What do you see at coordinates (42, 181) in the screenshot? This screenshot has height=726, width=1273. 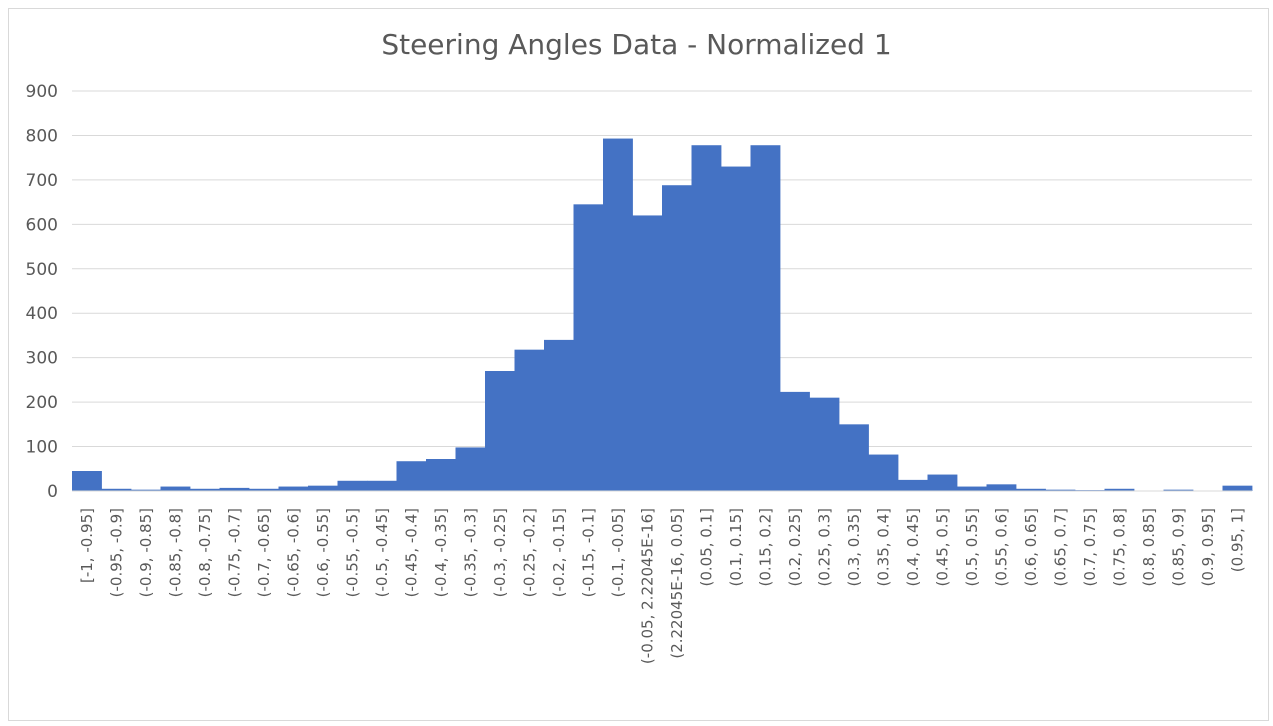 I see `y-tick-label: 700` at bounding box center [42, 181].